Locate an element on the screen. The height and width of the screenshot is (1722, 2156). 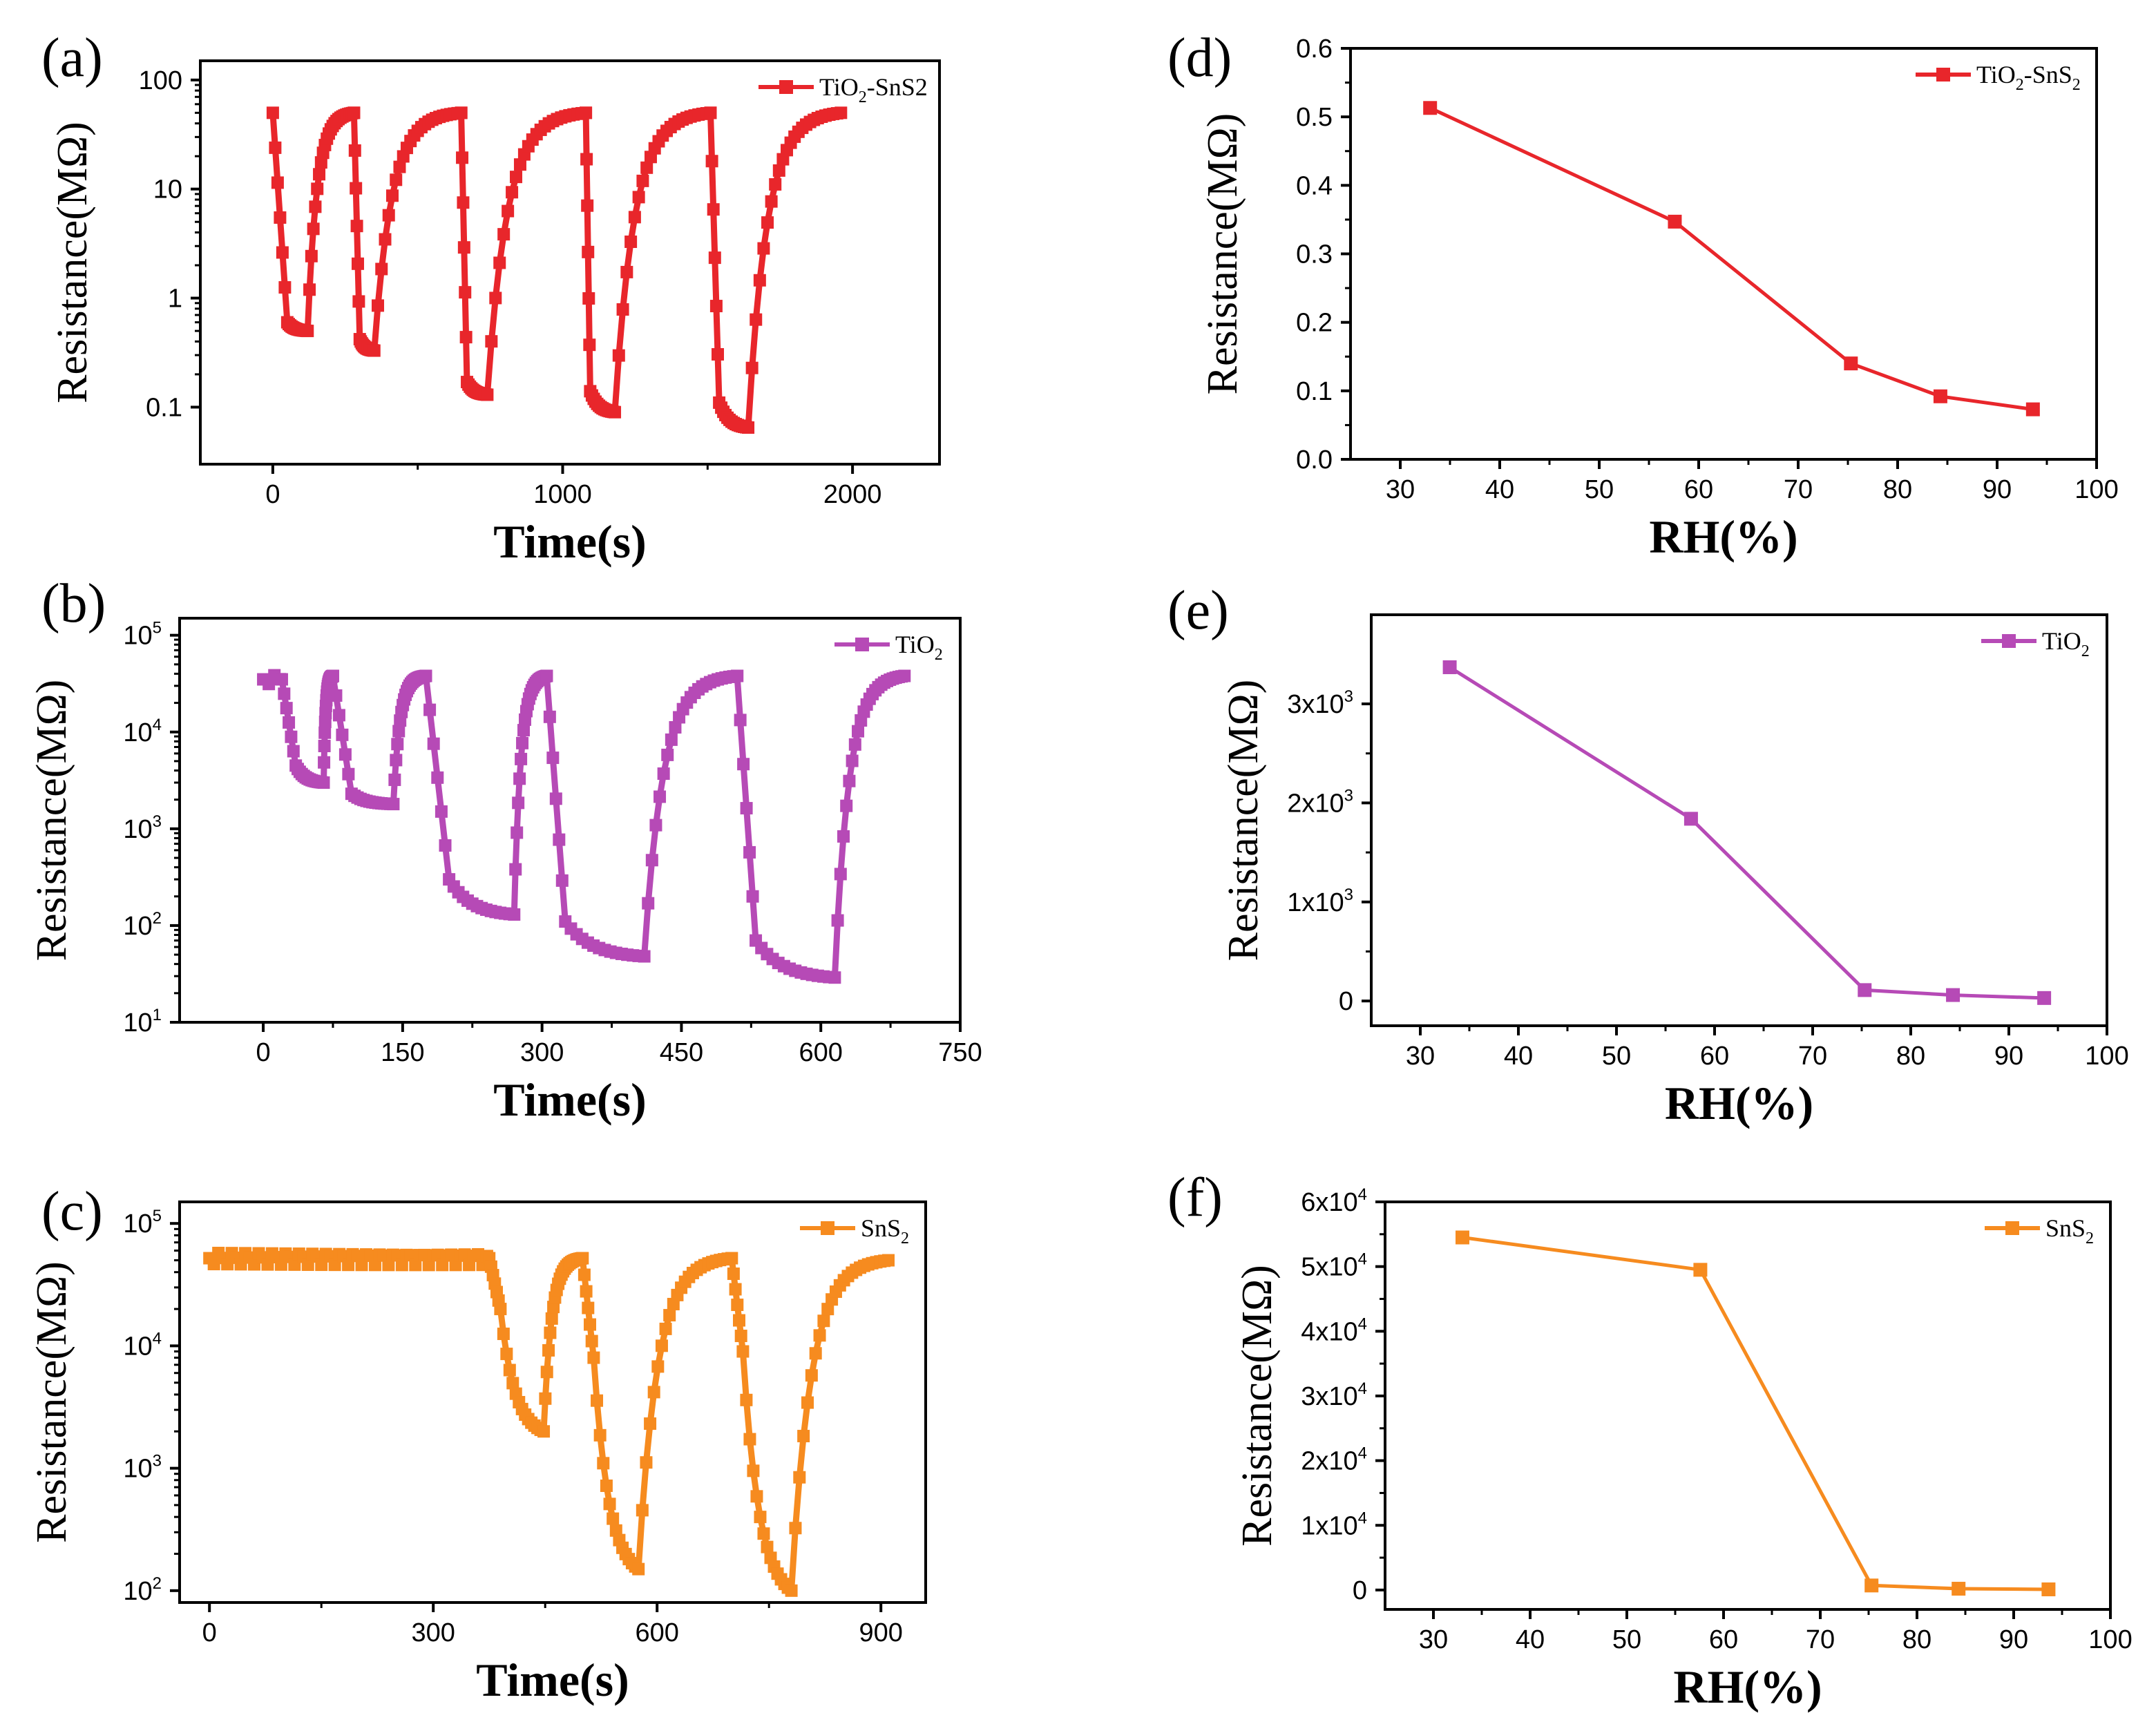
series-line is located at coordinates (1747, 833).